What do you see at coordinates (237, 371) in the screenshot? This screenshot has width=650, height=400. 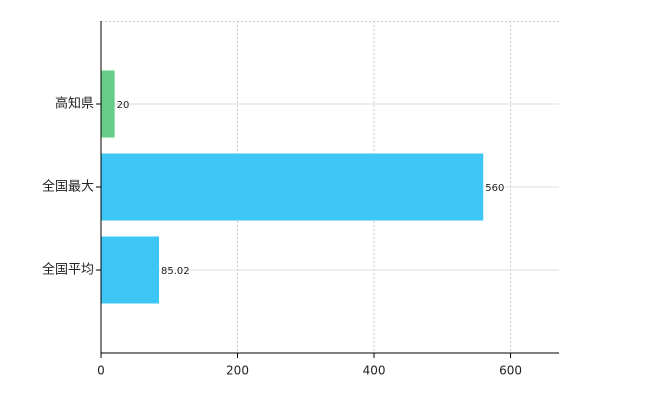 I see `x-tick-label: 200` at bounding box center [237, 371].